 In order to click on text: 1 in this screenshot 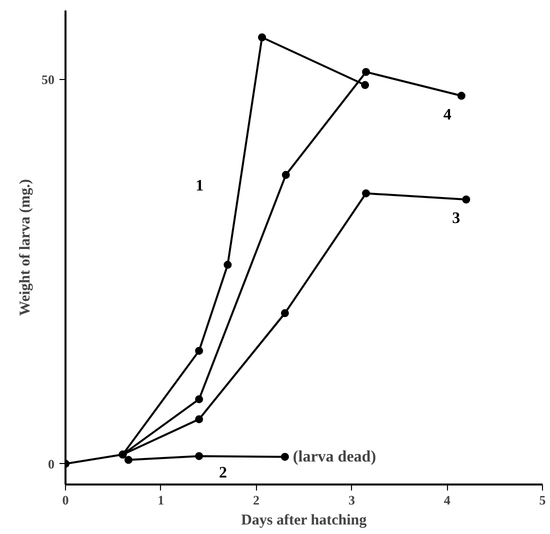, I will do `click(200, 185)`.